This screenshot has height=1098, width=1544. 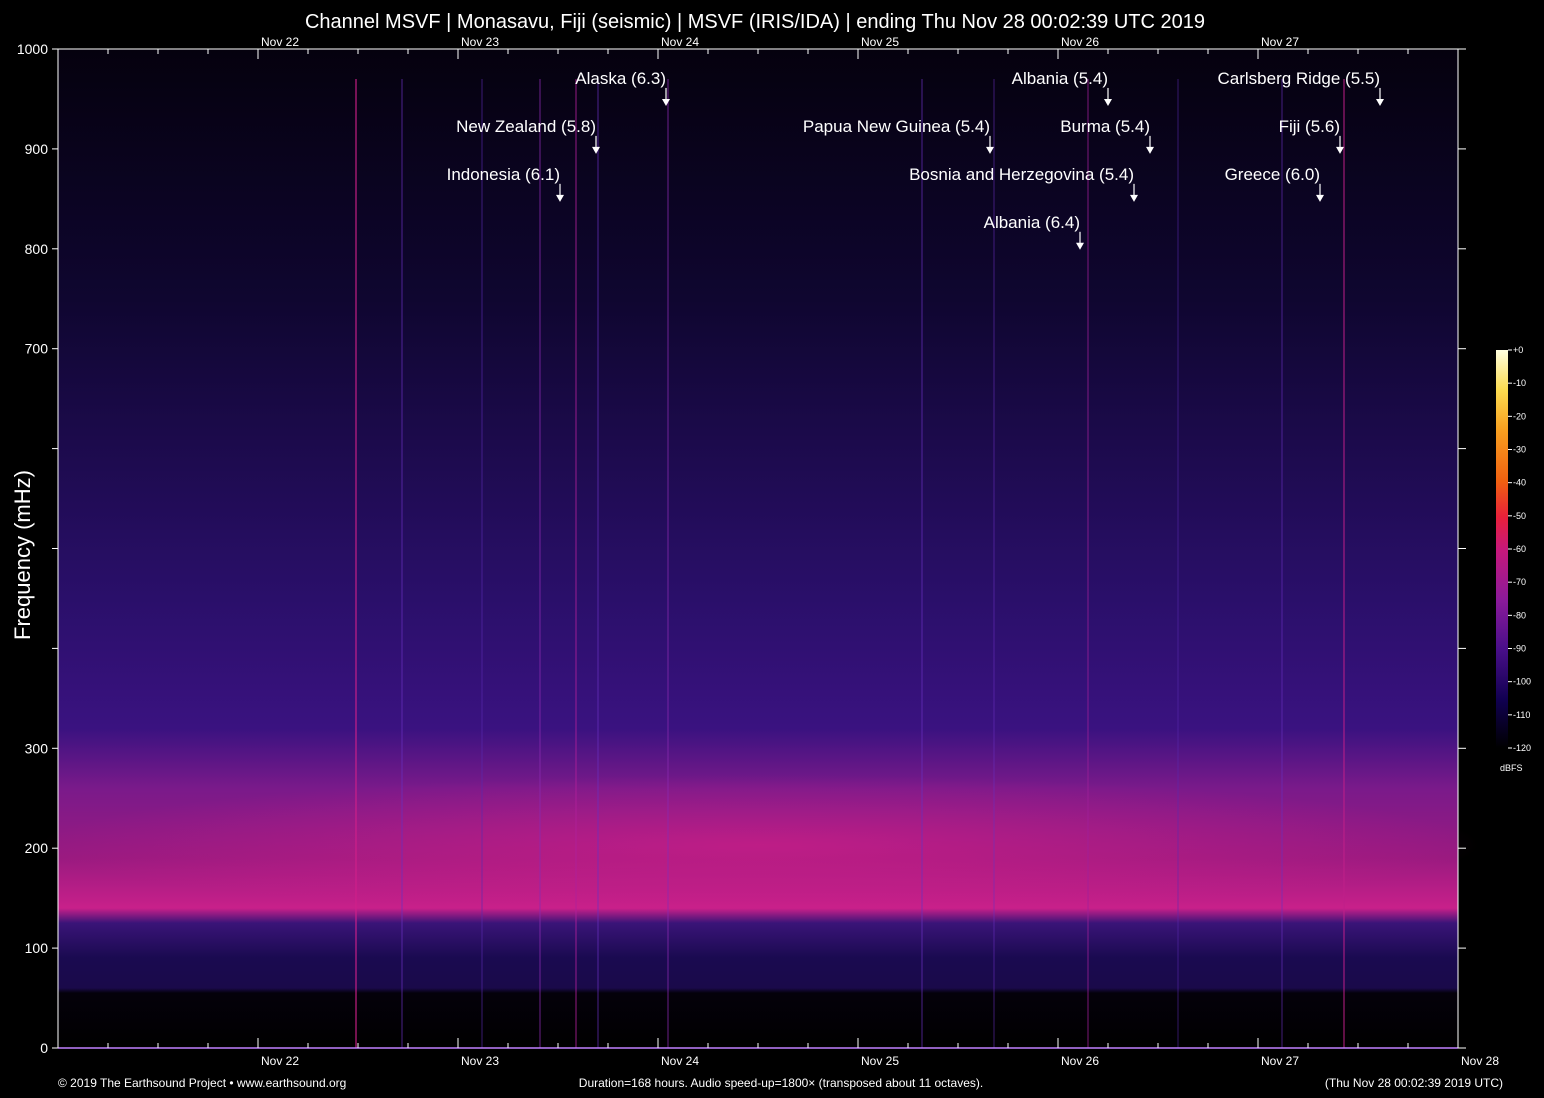 What do you see at coordinates (1414, 1083) in the screenshot?
I see `footer-right: (Thu Nov 28 00:02:39 2019 UTC)` at bounding box center [1414, 1083].